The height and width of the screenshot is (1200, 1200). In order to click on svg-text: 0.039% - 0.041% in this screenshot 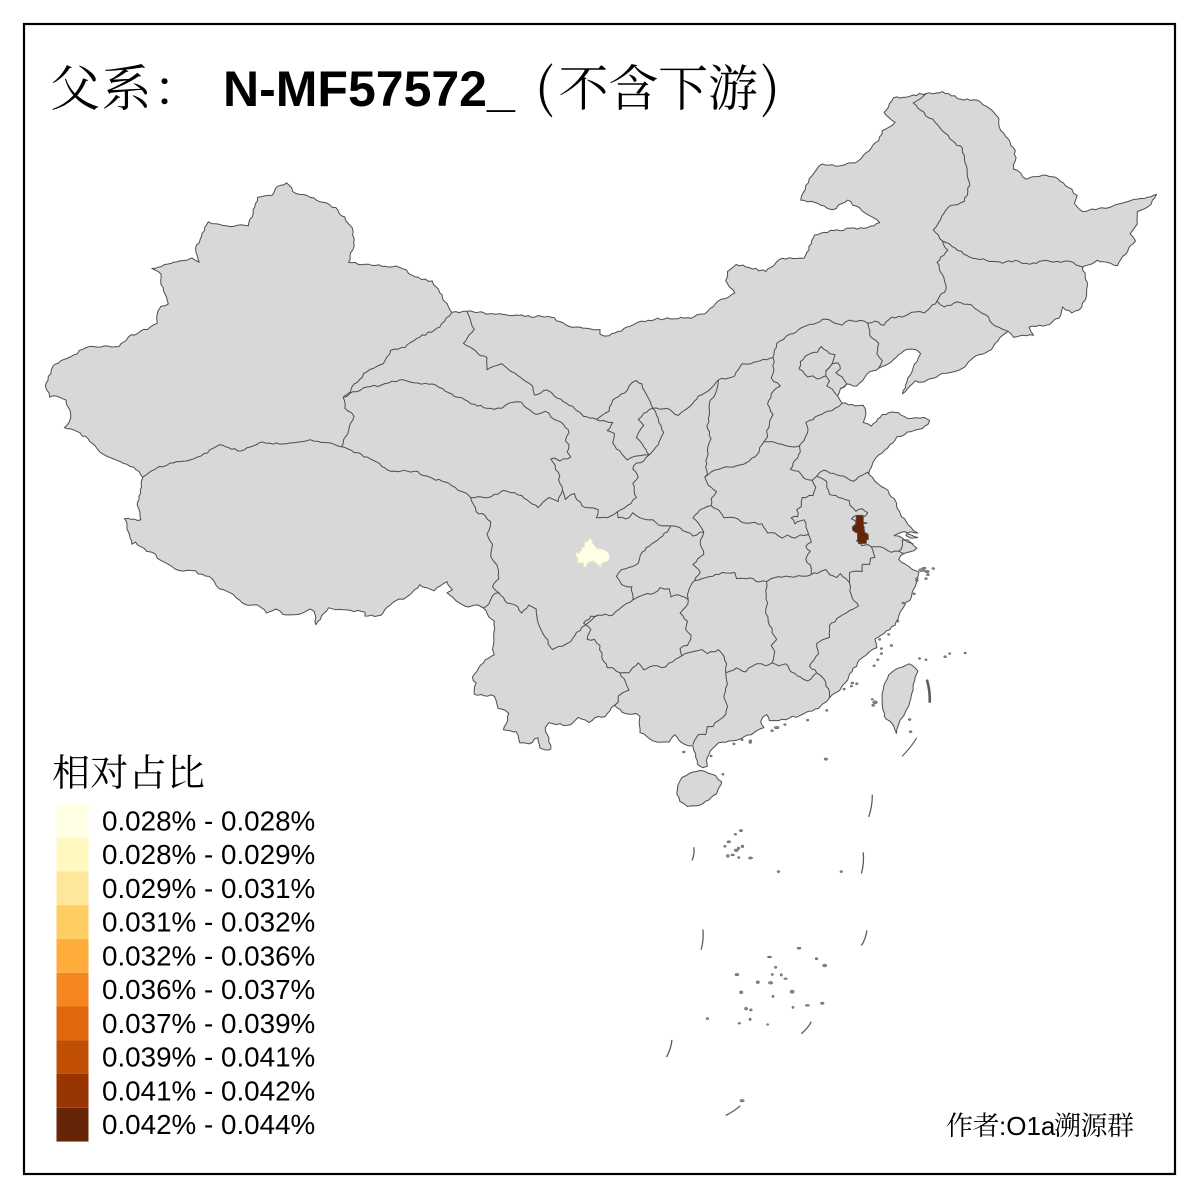, I will do `click(208, 1057)`.